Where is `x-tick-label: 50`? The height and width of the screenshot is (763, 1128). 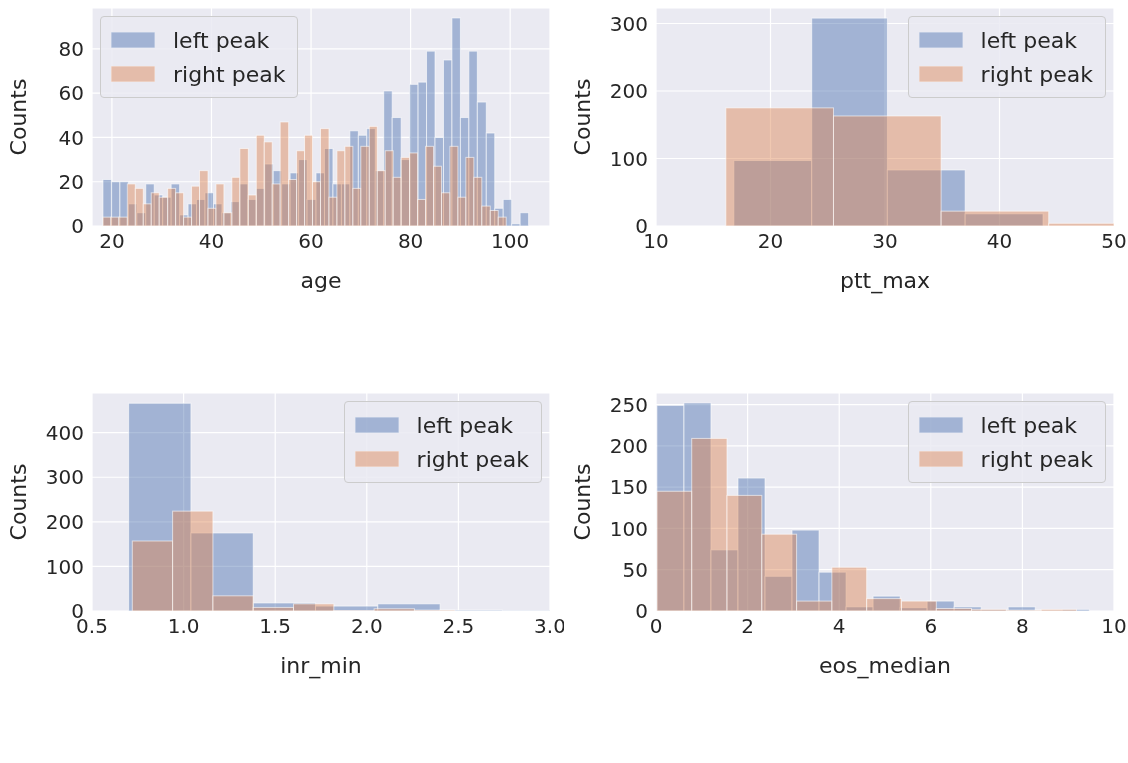 x-tick-label: 50 is located at coordinates (1114, 241).